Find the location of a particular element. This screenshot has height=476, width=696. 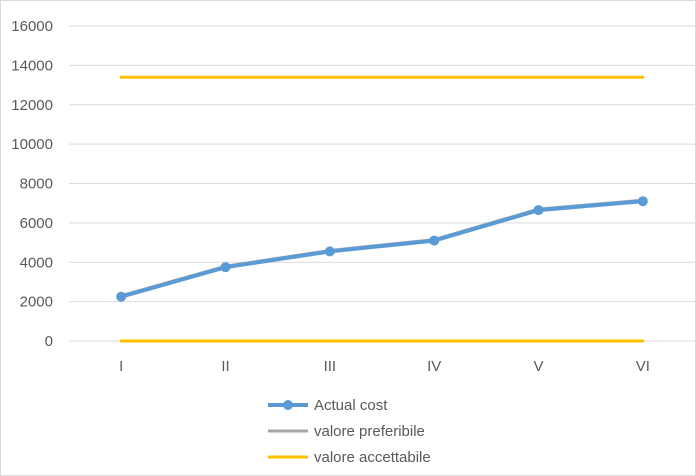

y-tick-label: 0 is located at coordinates (49, 341).